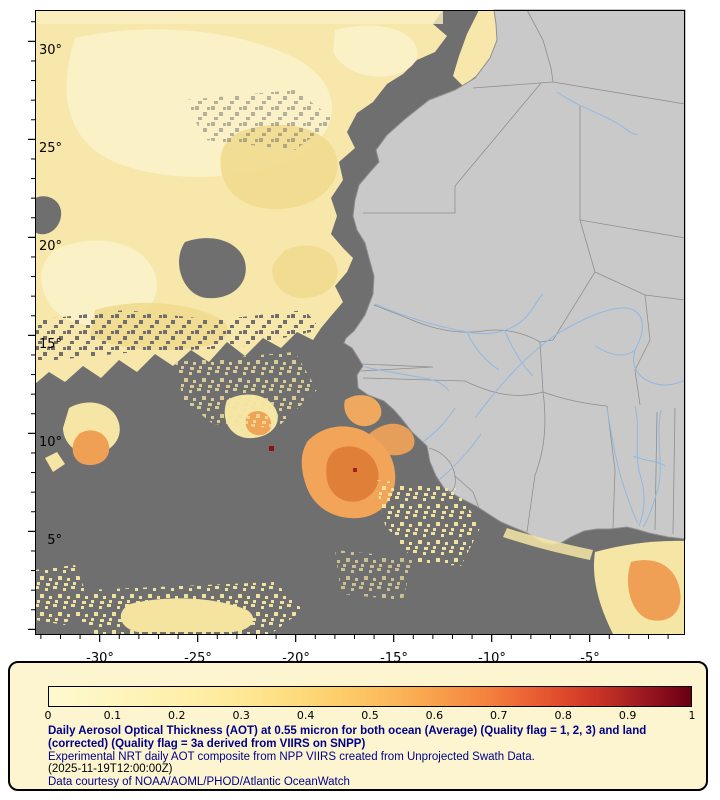 The height and width of the screenshot is (800, 720). What do you see at coordinates (54, 540) in the screenshot?
I see `y-axis-label: 5°` at bounding box center [54, 540].